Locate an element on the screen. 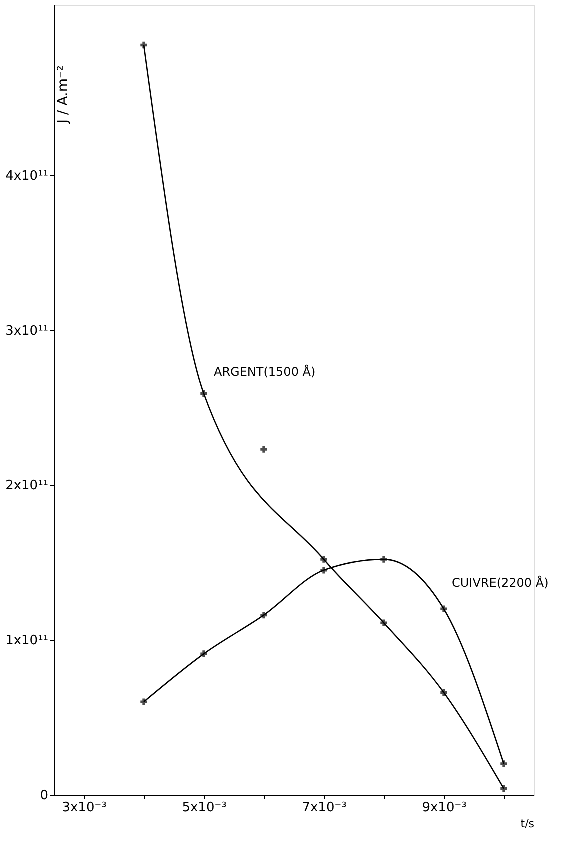 The image size is (566, 852). y-axis-title: J / A.m⁻² is located at coordinates (64, 95).